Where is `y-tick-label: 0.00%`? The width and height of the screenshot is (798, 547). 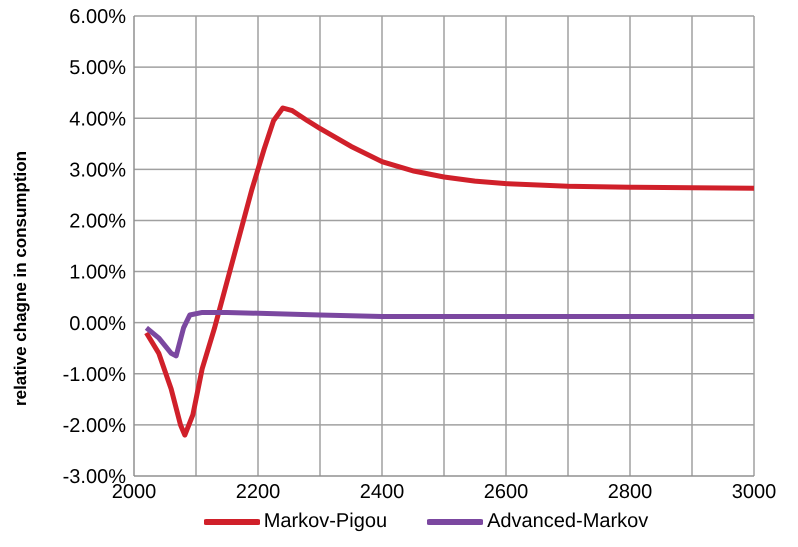
y-tick-label: 0.00% is located at coordinates (97, 323).